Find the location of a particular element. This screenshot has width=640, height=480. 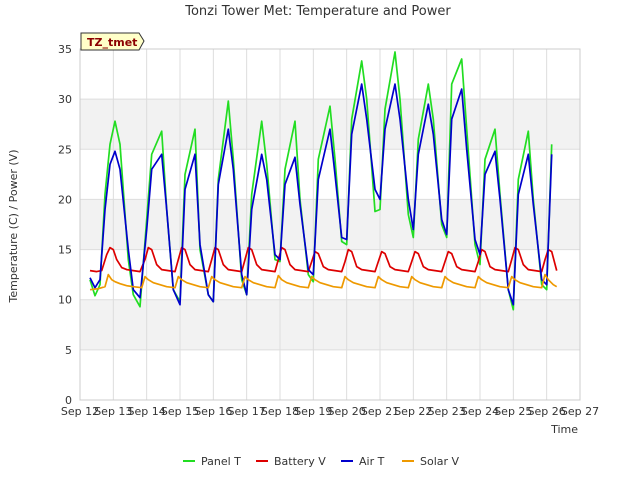

y-tick-label: 20 is located at coordinates (65, 199).